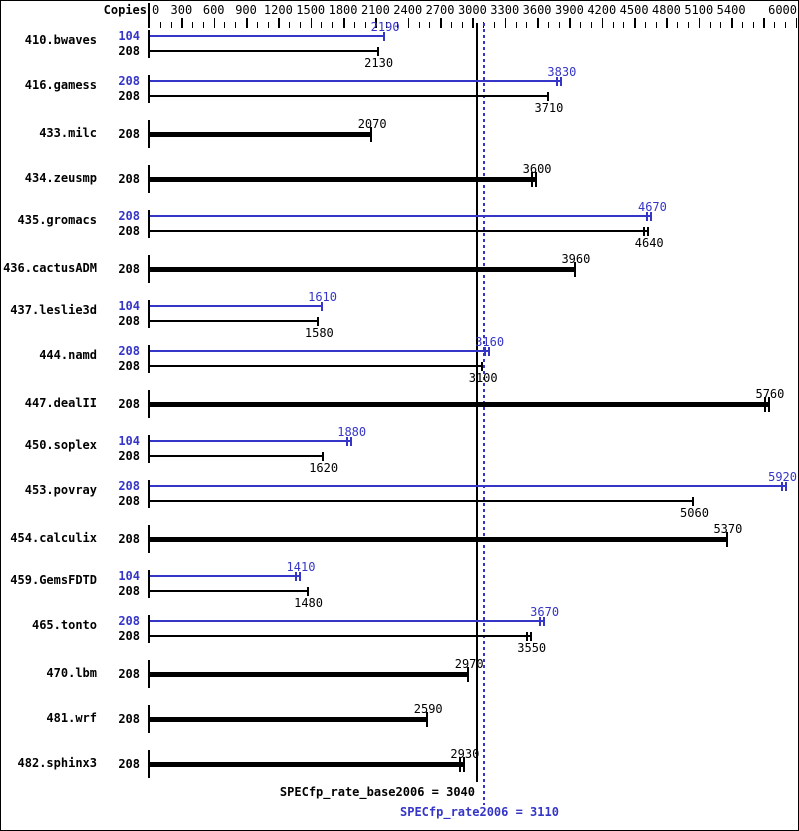 This screenshot has width=799, height=831. I want to click on benchmark-name-label: 447.dealII, so click(60, 403).